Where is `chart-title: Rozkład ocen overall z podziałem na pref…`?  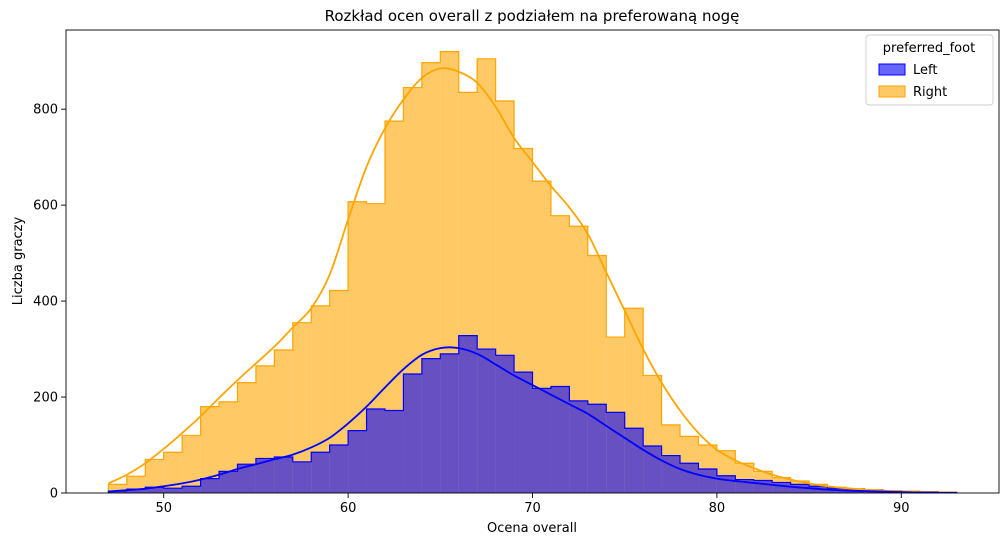 chart-title: Rozkład ocen overall z podziałem na pref… is located at coordinates (532, 16).